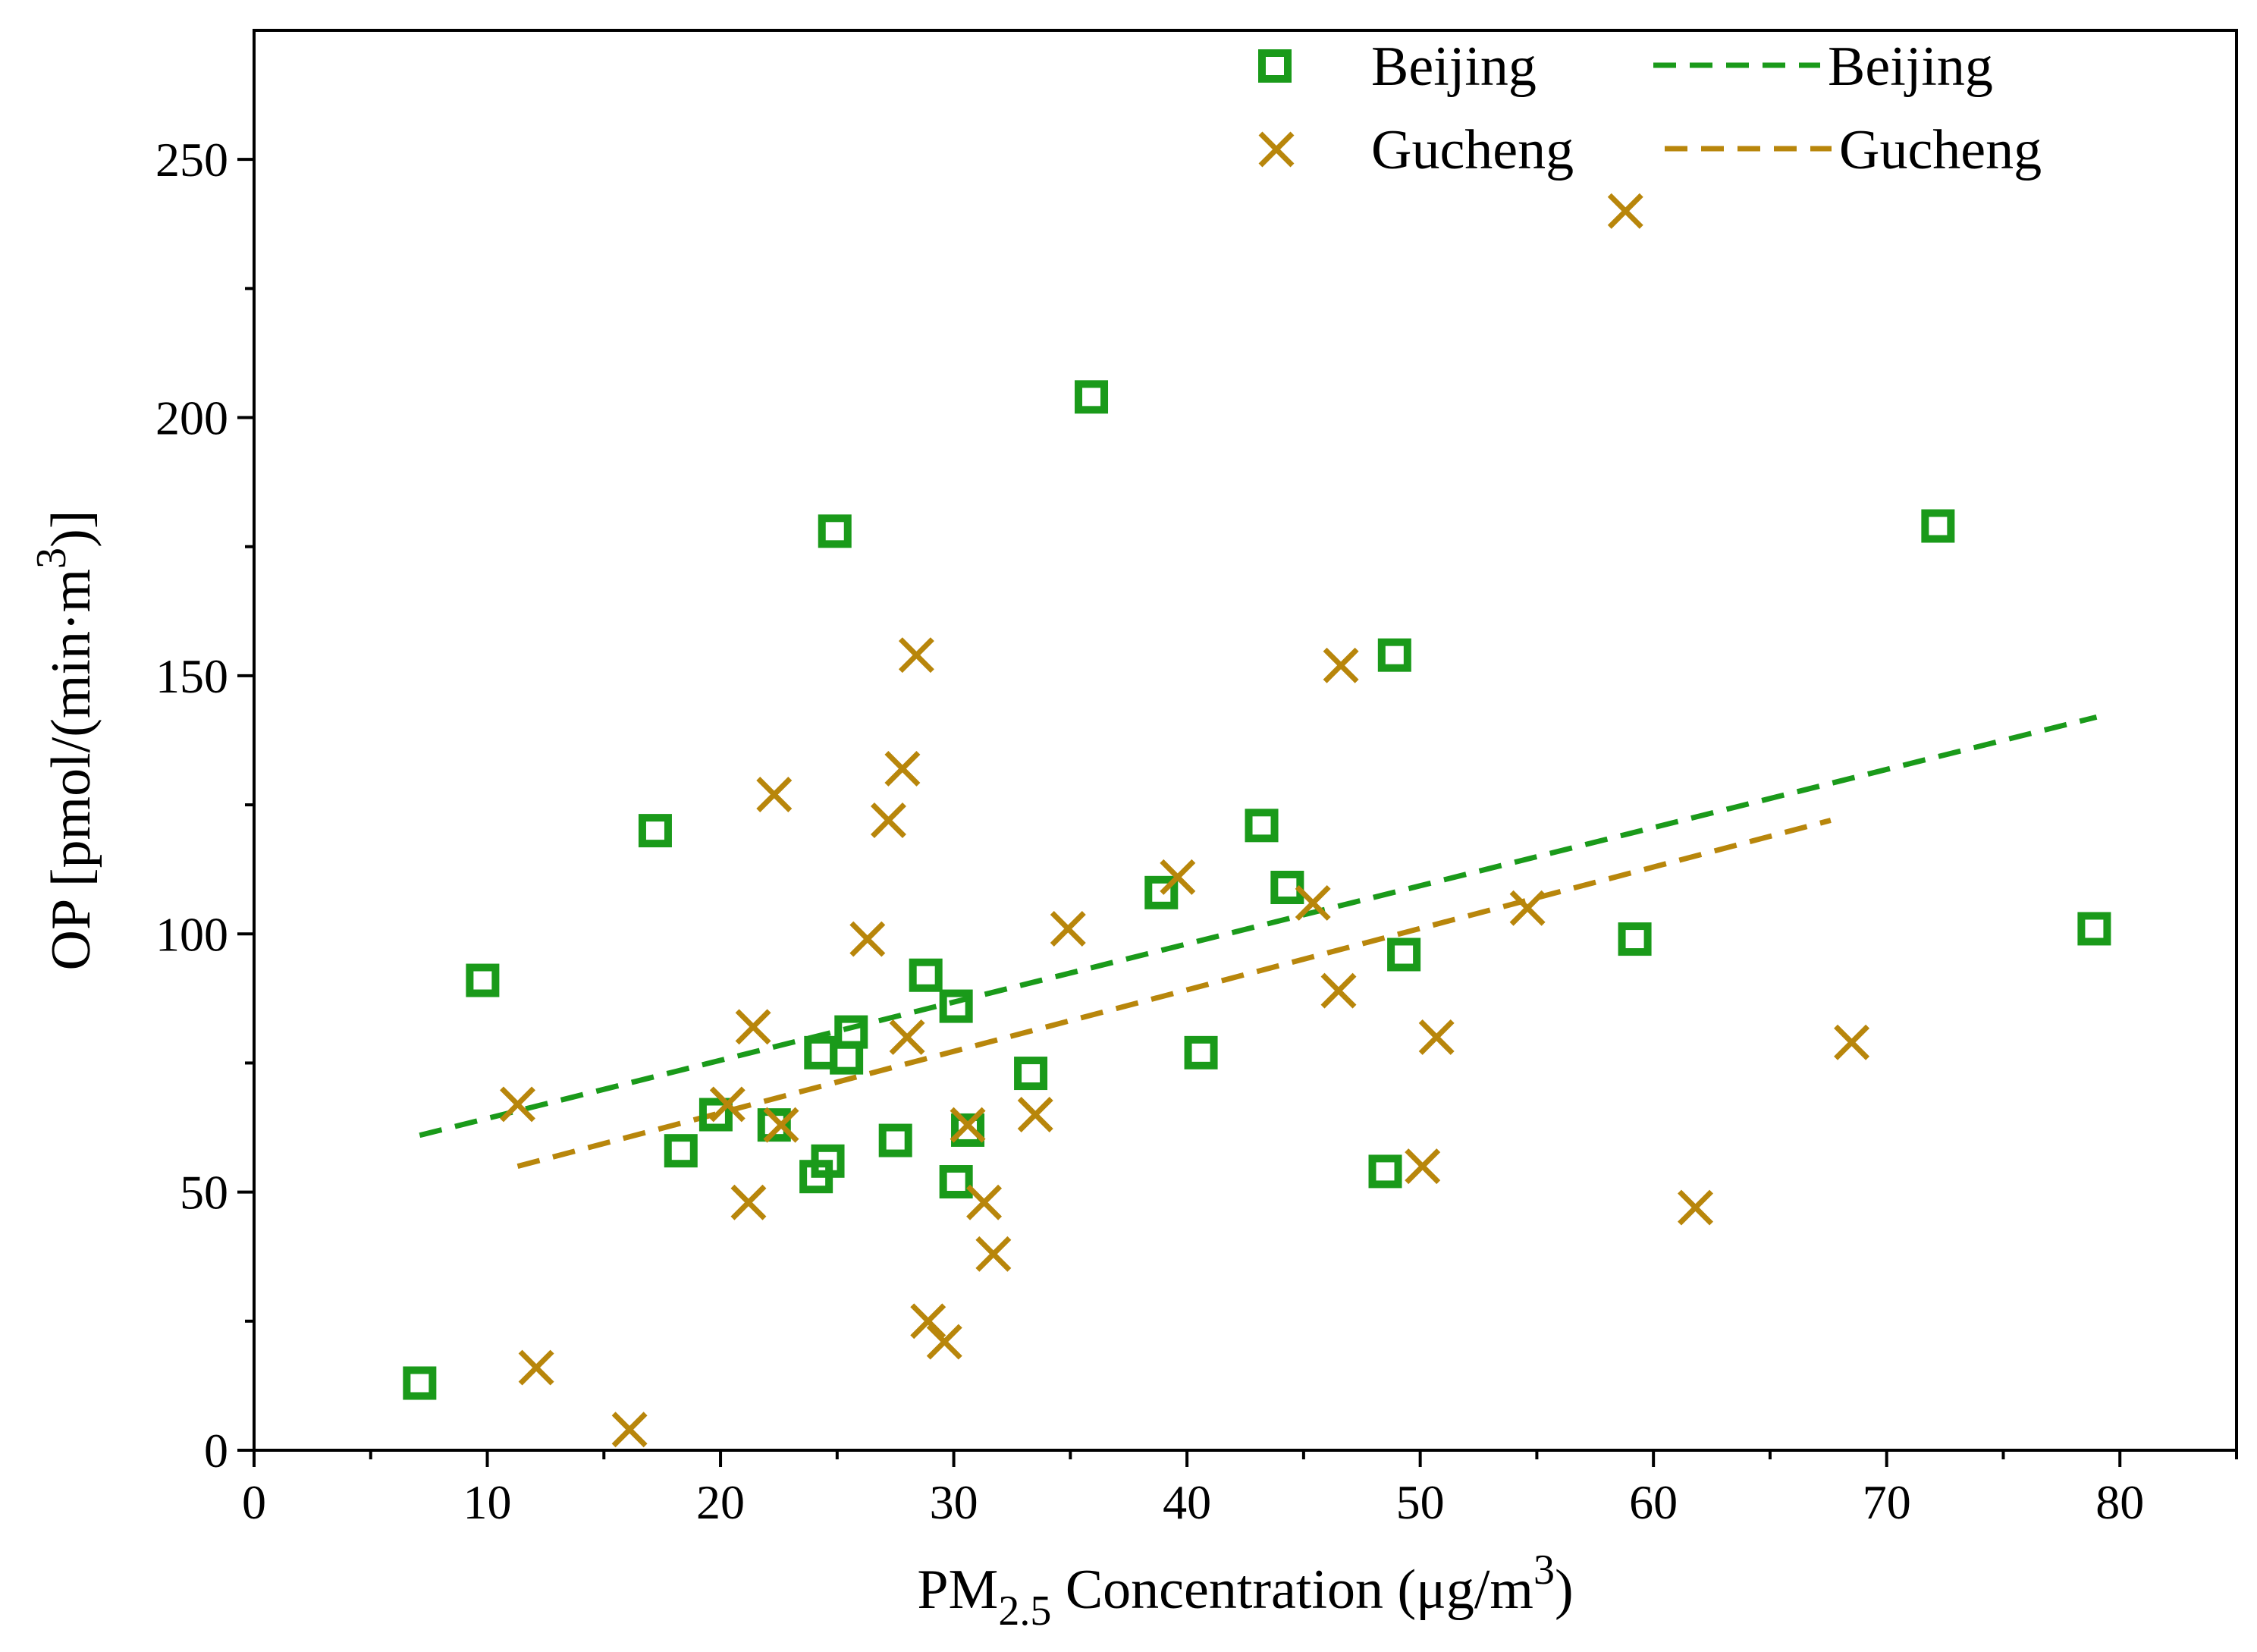 The height and width of the screenshot is (1652, 2257). What do you see at coordinates (2119, 1502) in the screenshot?
I see `x-tick-label: 80` at bounding box center [2119, 1502].